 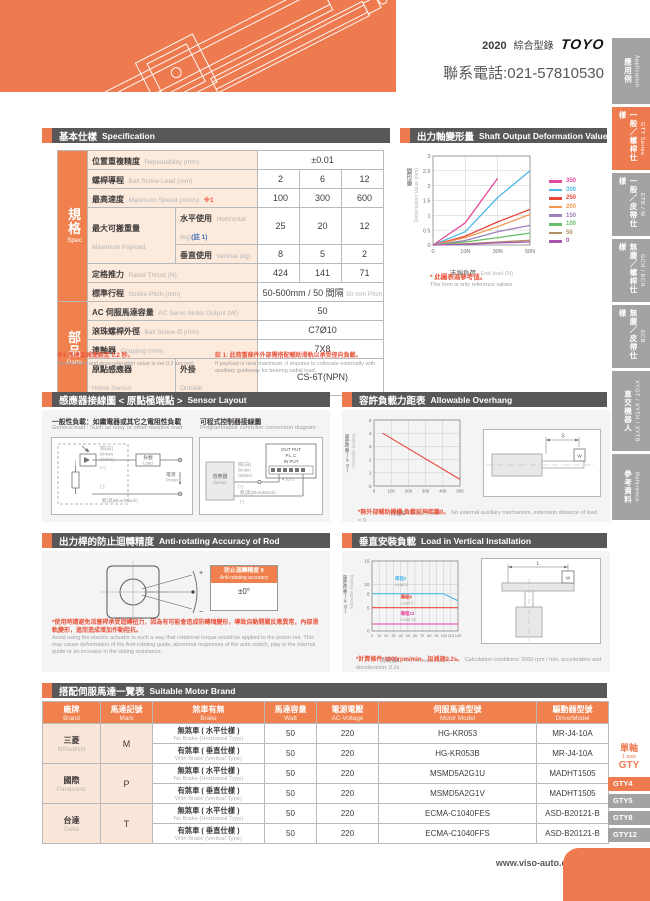 What do you see at coordinates (631, 487) in the screenshot?
I see `sidebar-tab-reference: 參考資料 Reference` at bounding box center [631, 487].